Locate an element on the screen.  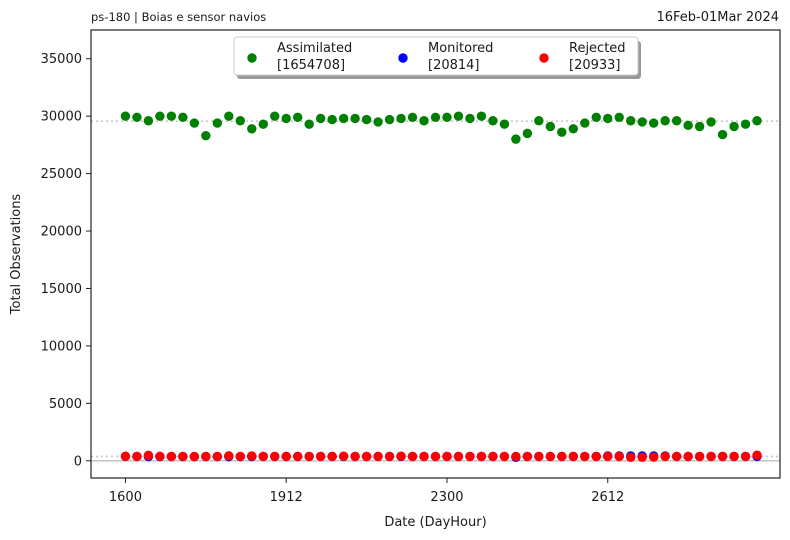
legend-count-monitored: [20814] is located at coordinates (454, 65).